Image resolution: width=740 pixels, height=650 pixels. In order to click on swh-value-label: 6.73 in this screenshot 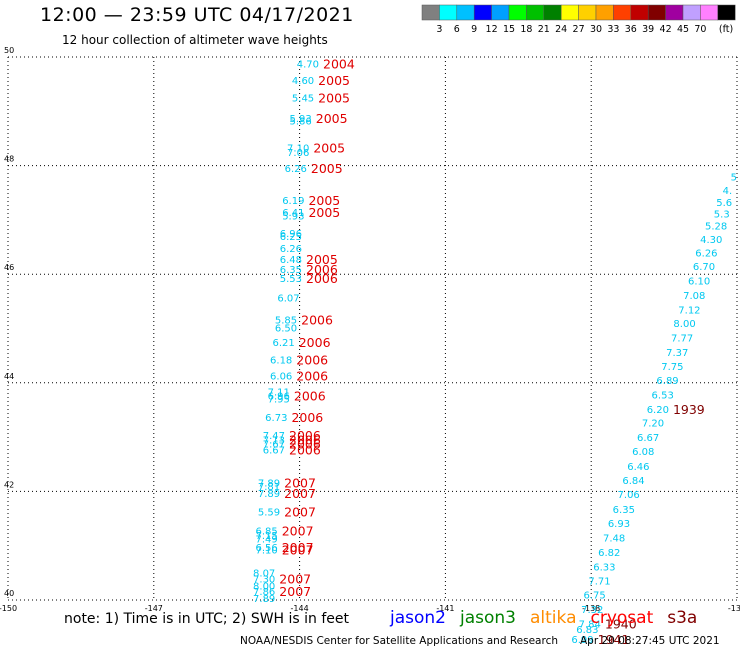, I will do `click(276, 418)`.